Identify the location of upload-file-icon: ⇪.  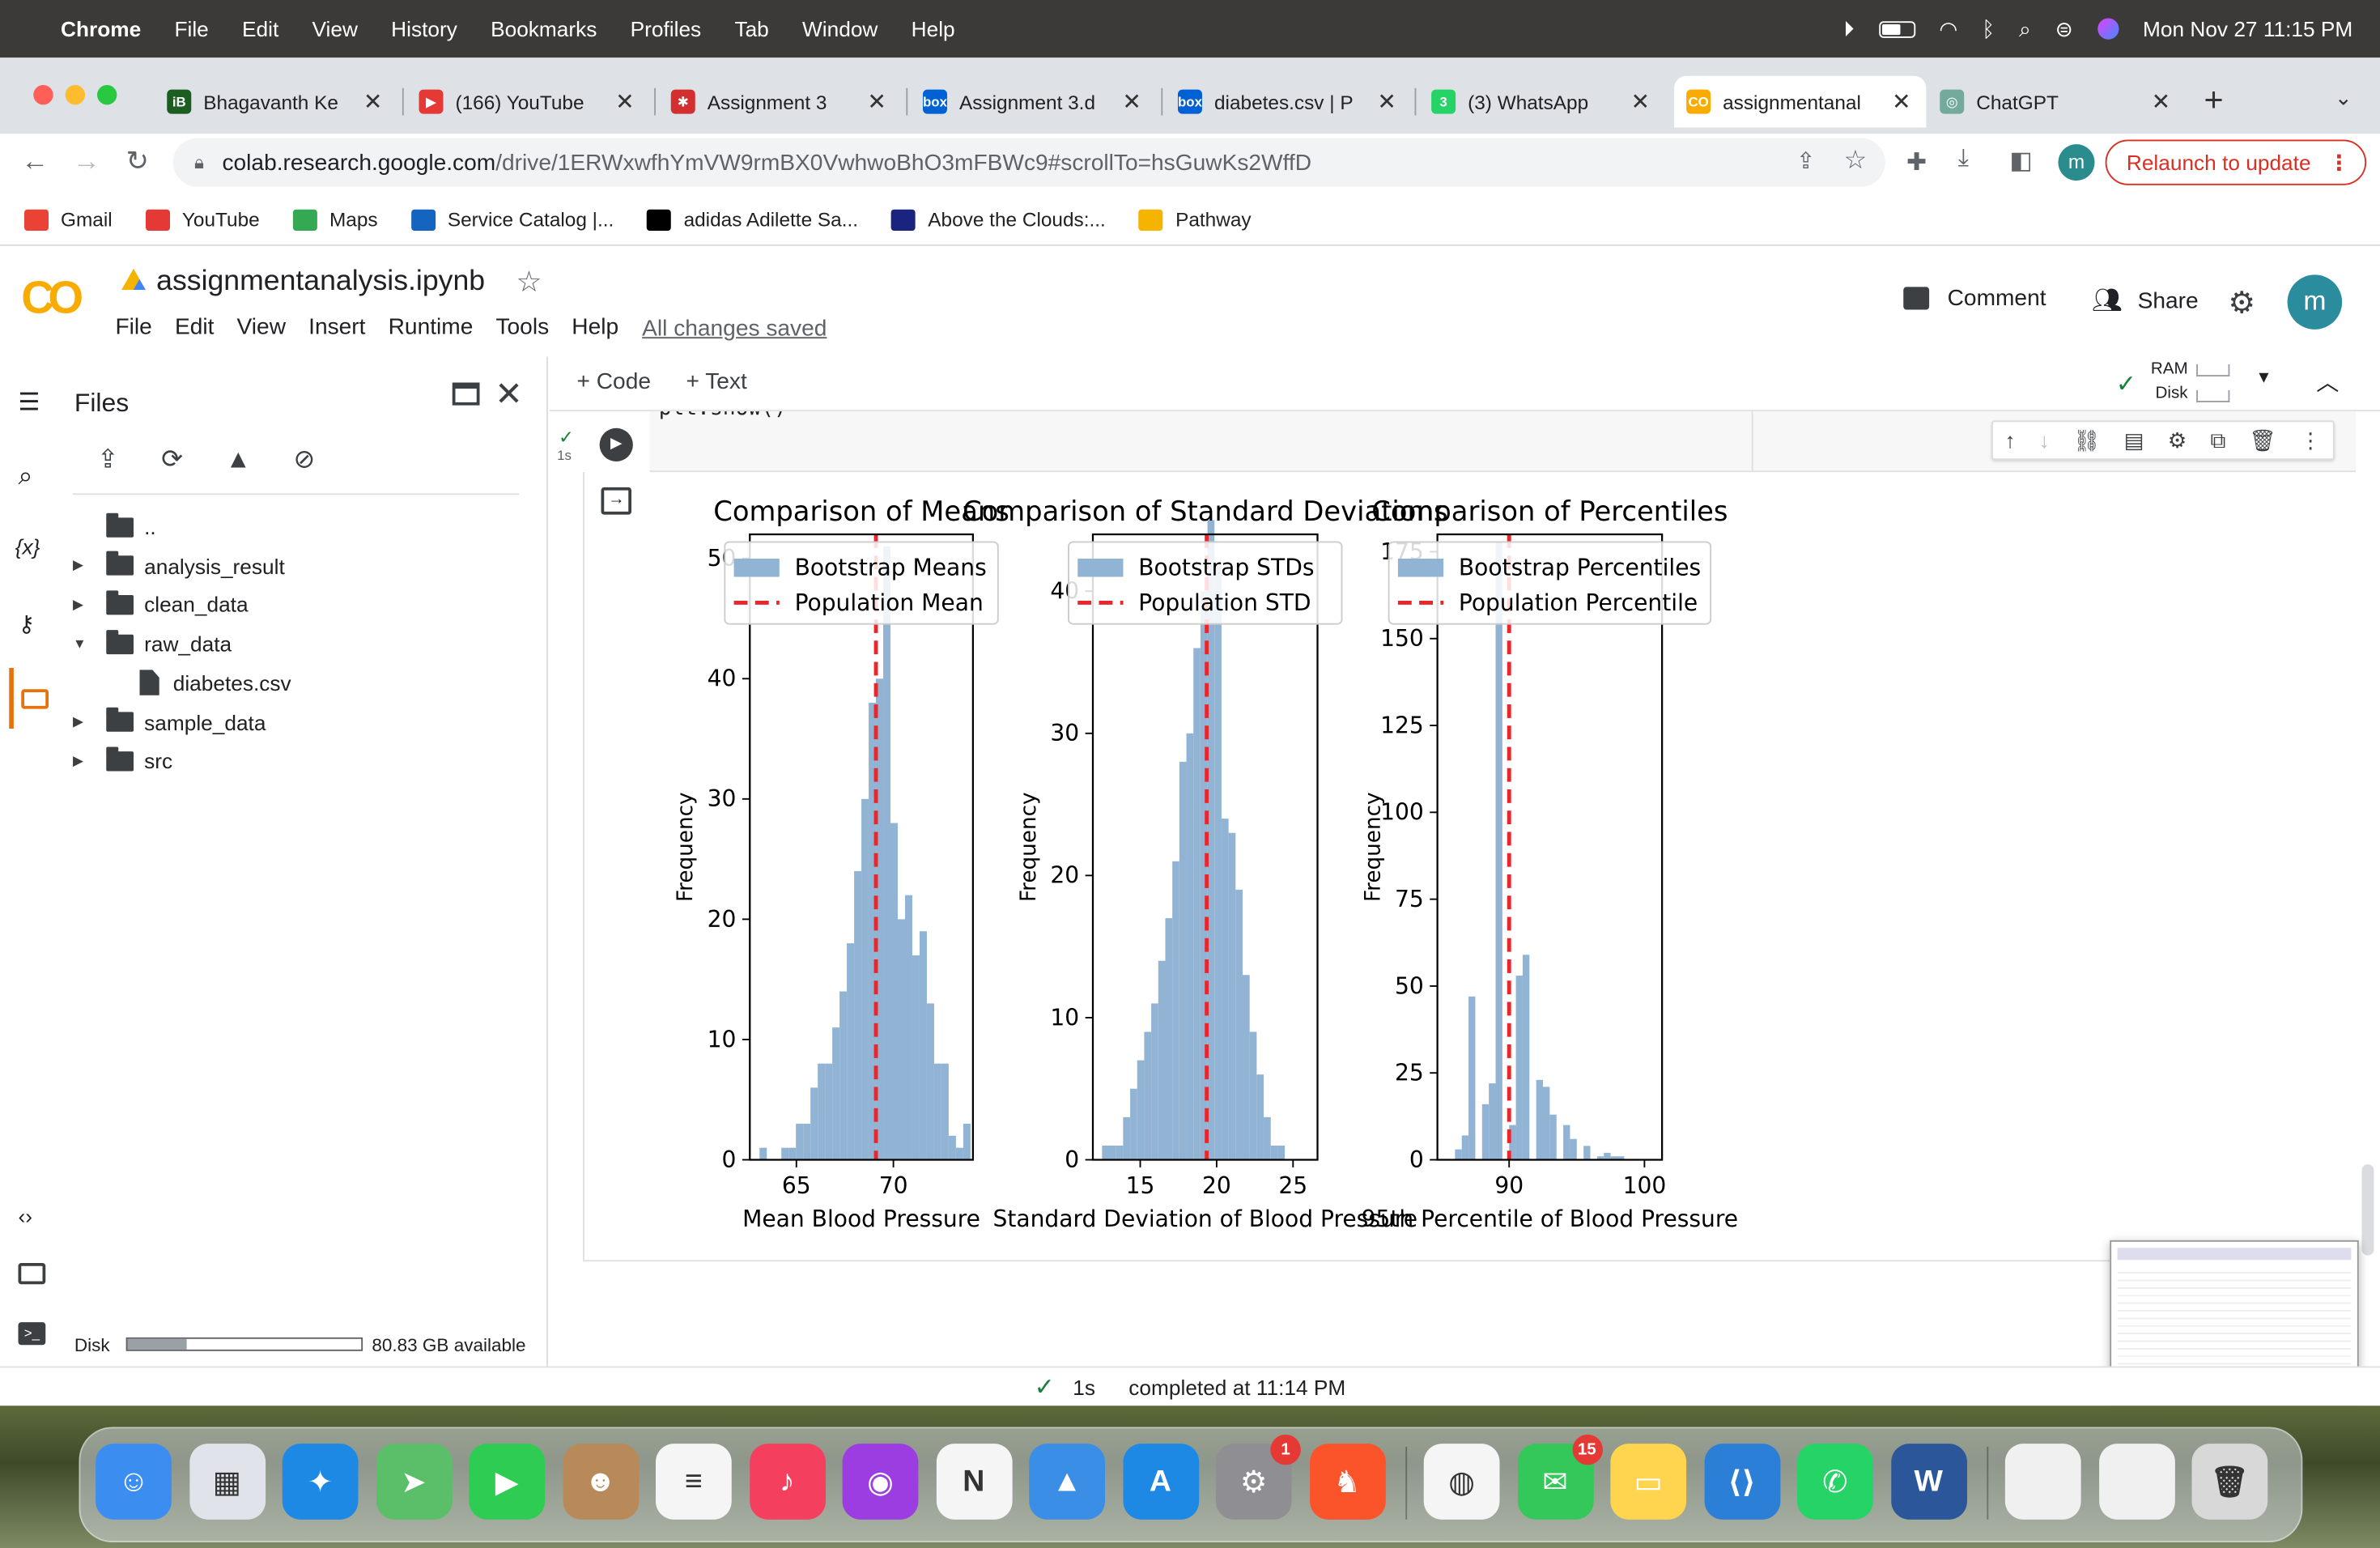
(108, 459).